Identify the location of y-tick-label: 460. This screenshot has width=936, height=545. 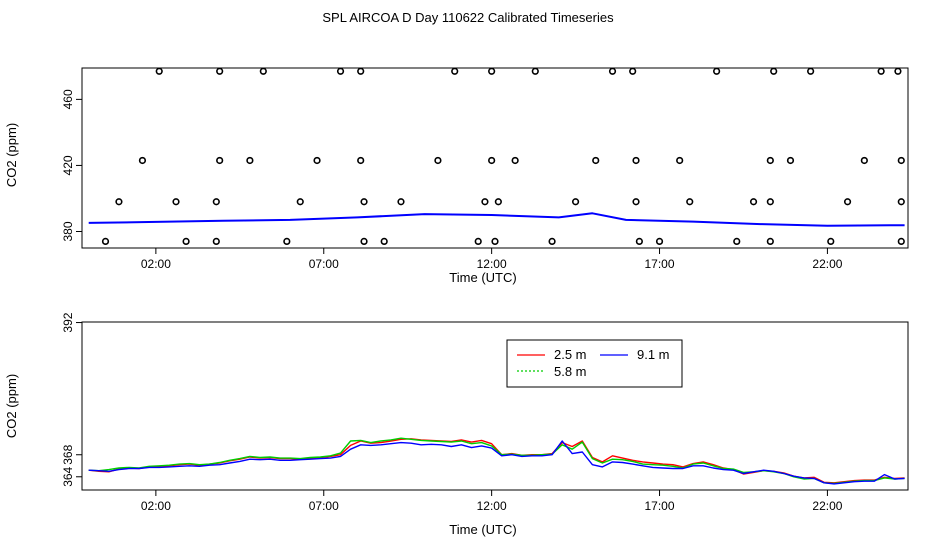
(68, 99).